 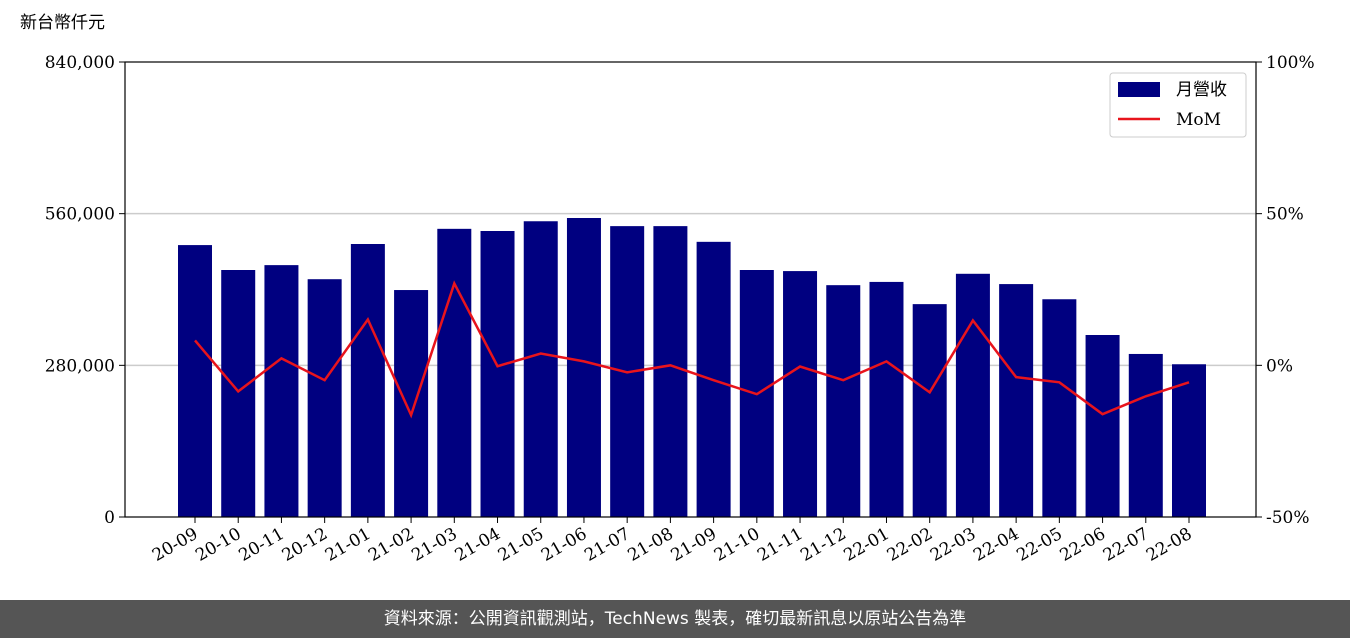 What do you see at coordinates (1285, 215) in the screenshot?
I see `y2-tick-label: 50%` at bounding box center [1285, 215].